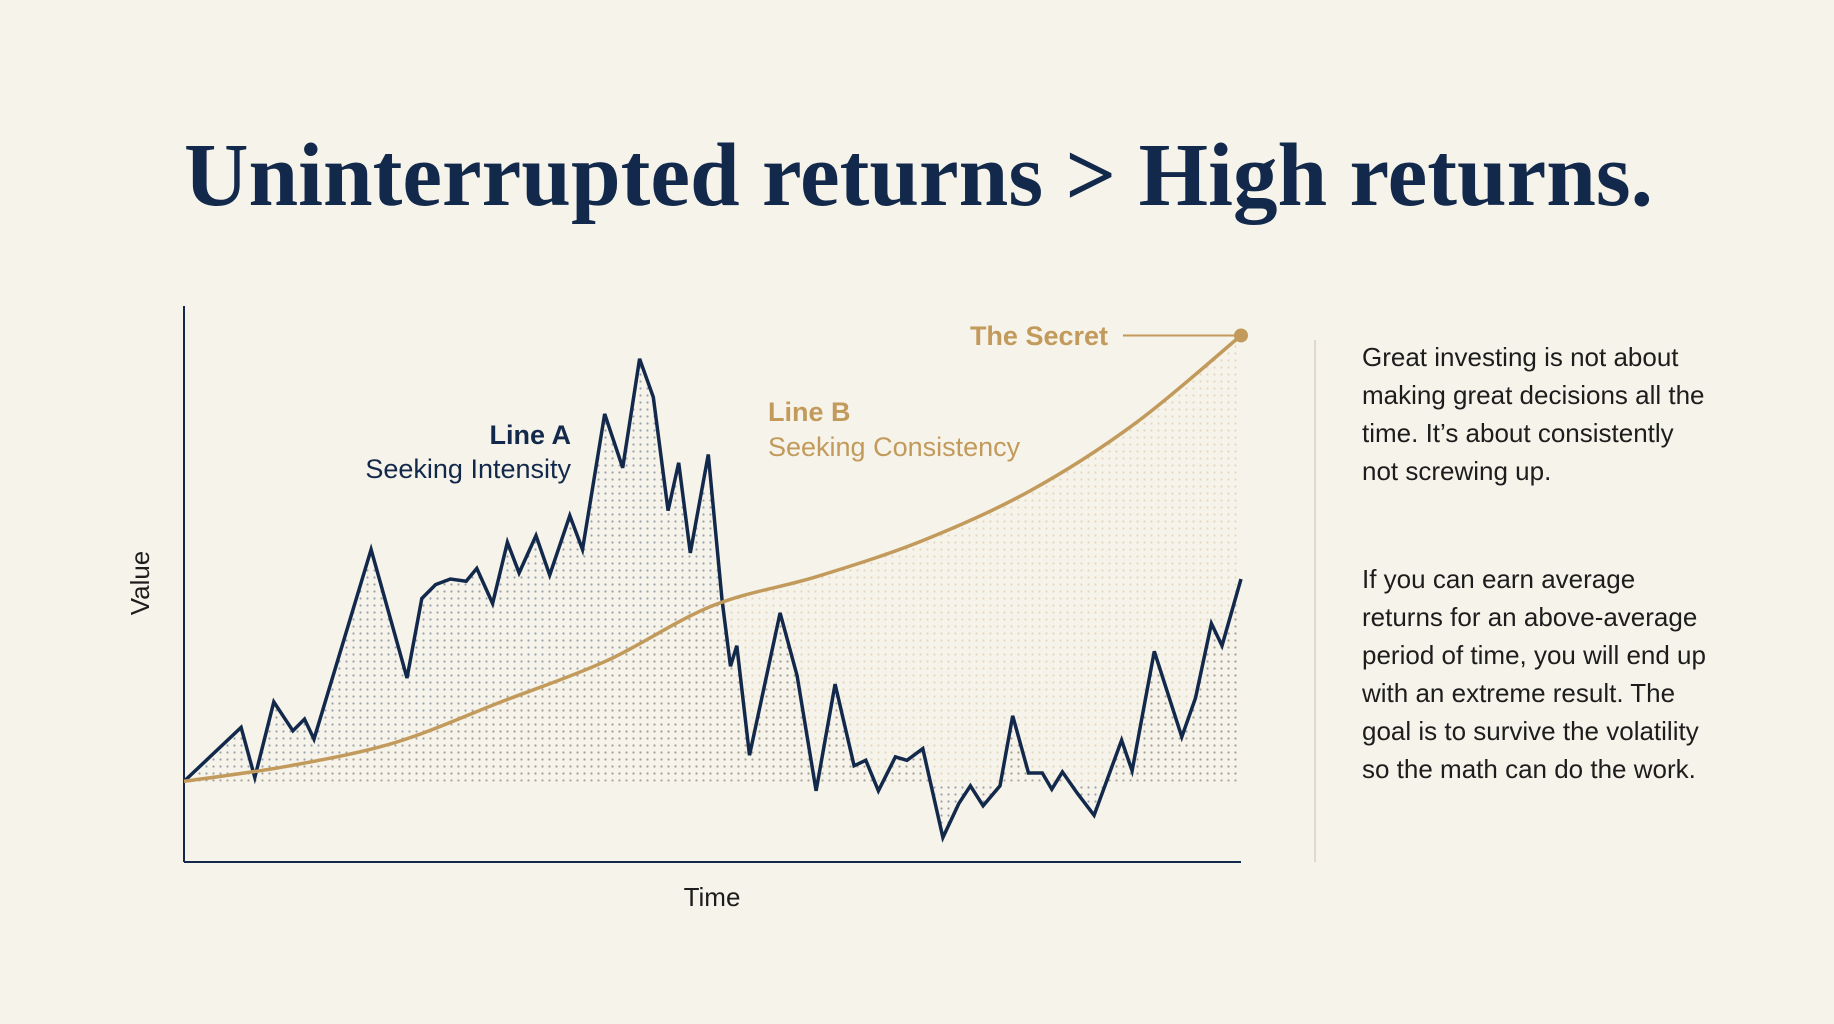 This screenshot has height=1024, width=1834. Describe the element at coordinates (918, 175) in the screenshot. I see `chart-title: Uninterrupted returns > High returns.` at that location.